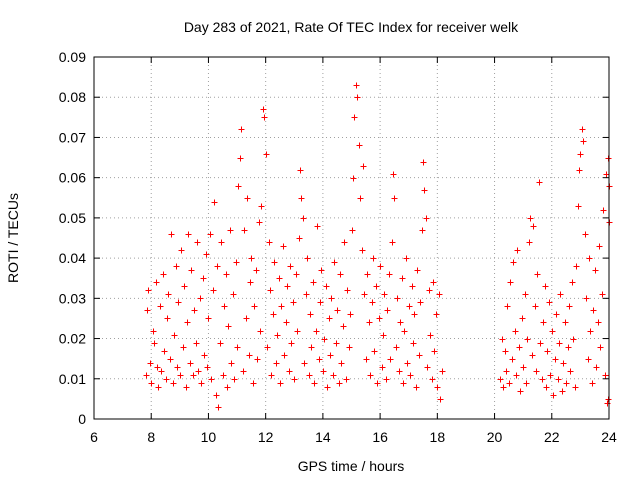 Image resolution: width=640 pixels, height=480 pixels. I want to click on x-tick-label: 16, so click(380, 437).